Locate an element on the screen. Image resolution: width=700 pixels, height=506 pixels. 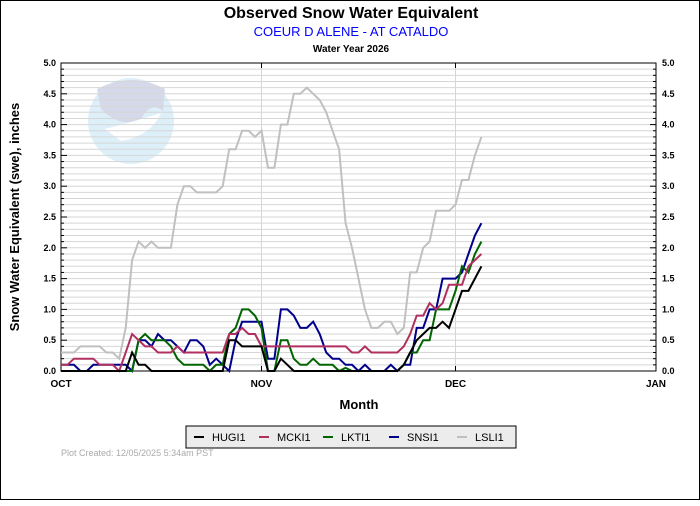
y-tick-label-right: 0.5 is located at coordinates (668, 340).